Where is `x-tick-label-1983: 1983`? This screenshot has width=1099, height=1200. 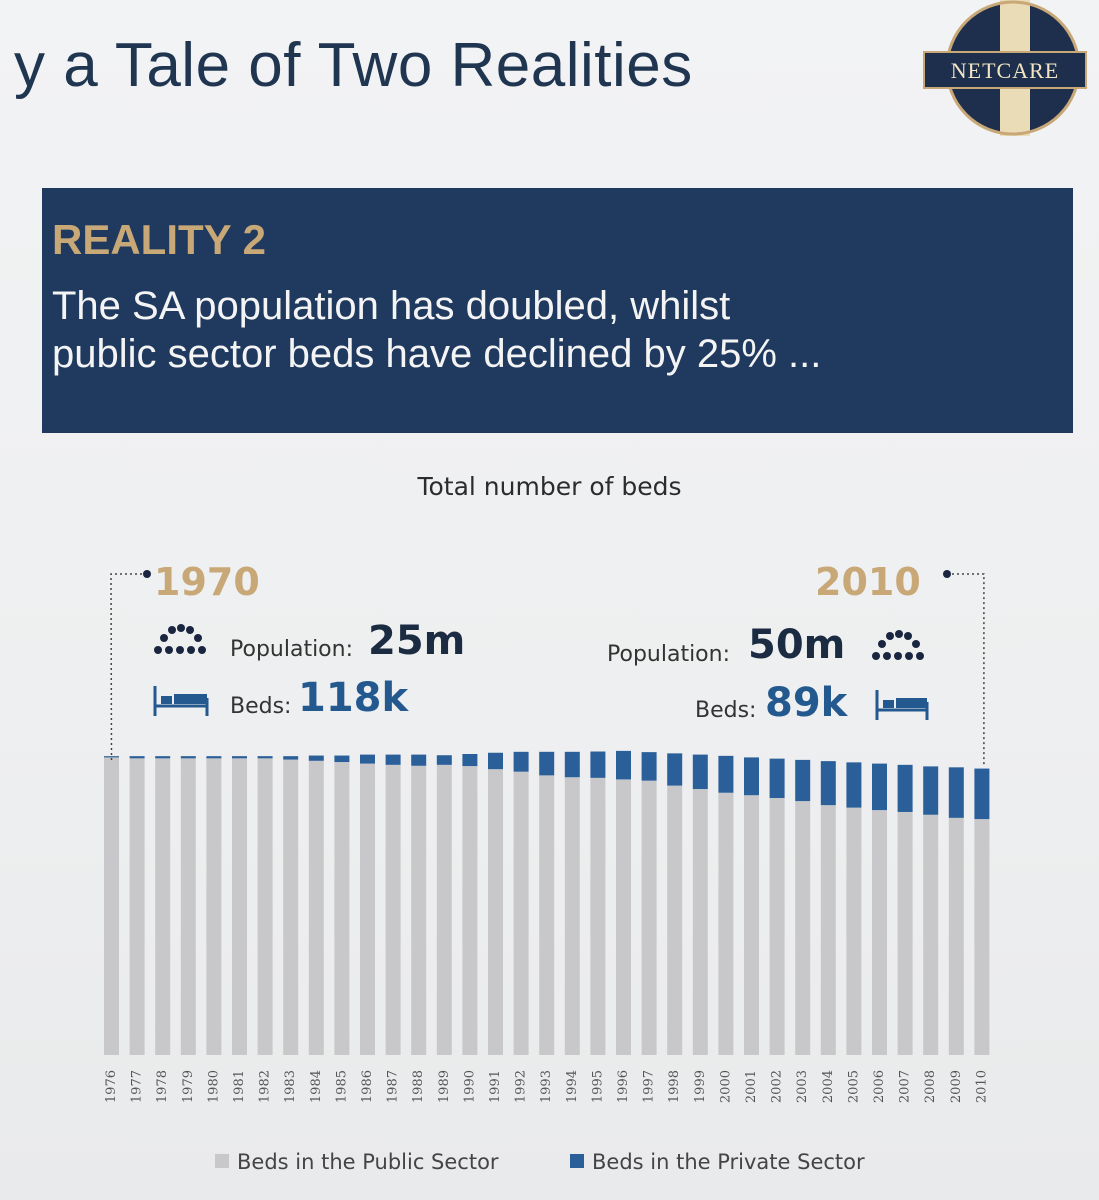 x-tick-label-1983: 1983 is located at coordinates (290, 1086).